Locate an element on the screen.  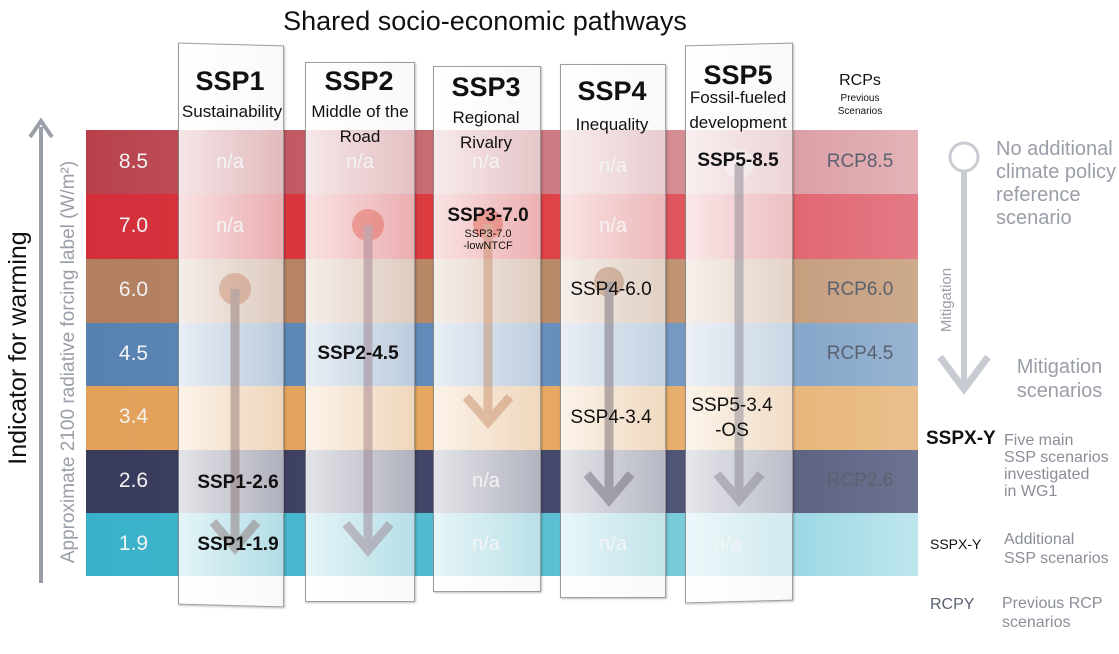
legend-line: in WG1 is located at coordinates (1031, 491).